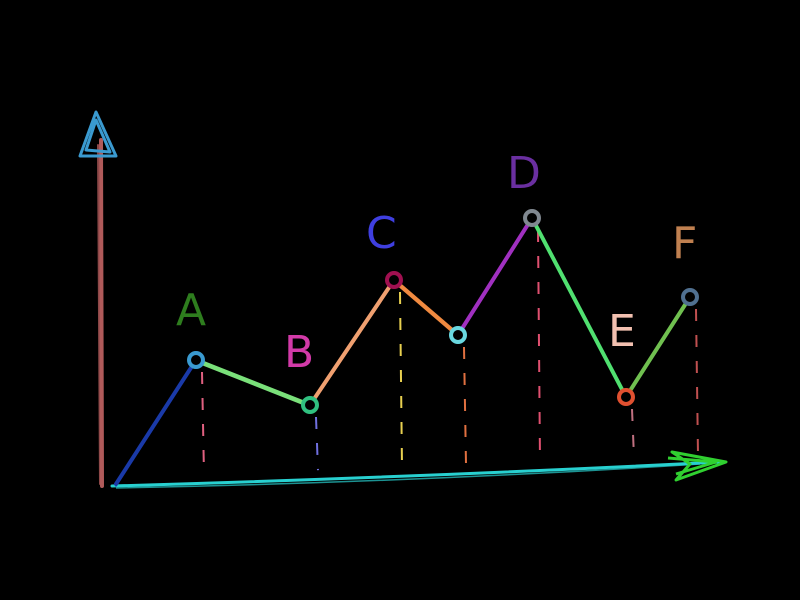 The image size is (800, 600). I want to click on label-c: C, so click(381, 233).